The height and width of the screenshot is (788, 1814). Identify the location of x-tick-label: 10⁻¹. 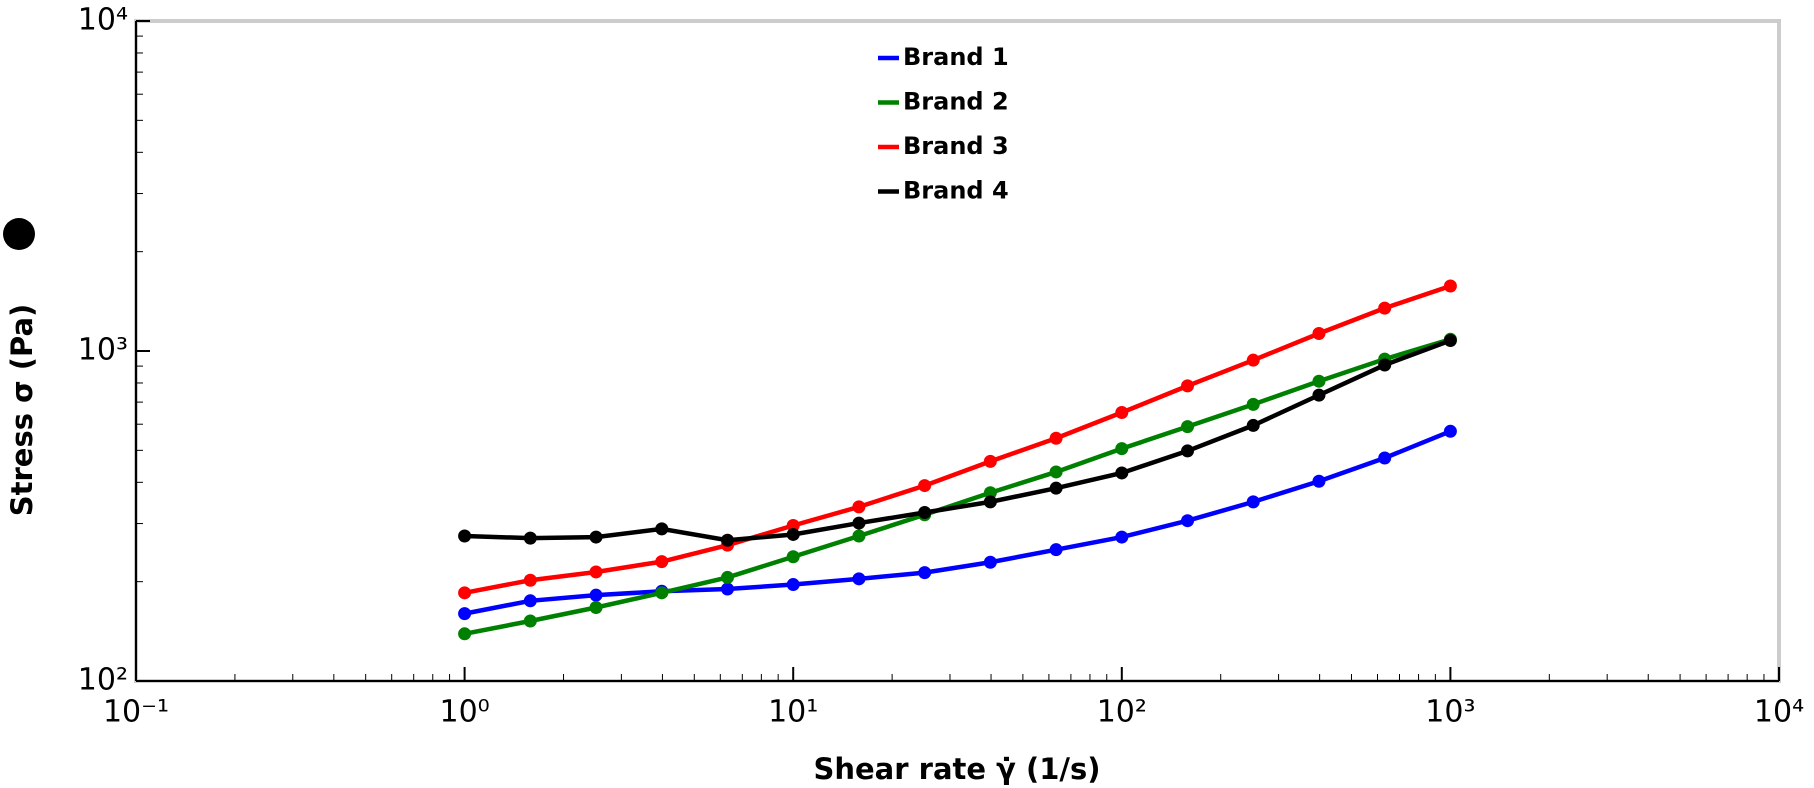
(136, 712).